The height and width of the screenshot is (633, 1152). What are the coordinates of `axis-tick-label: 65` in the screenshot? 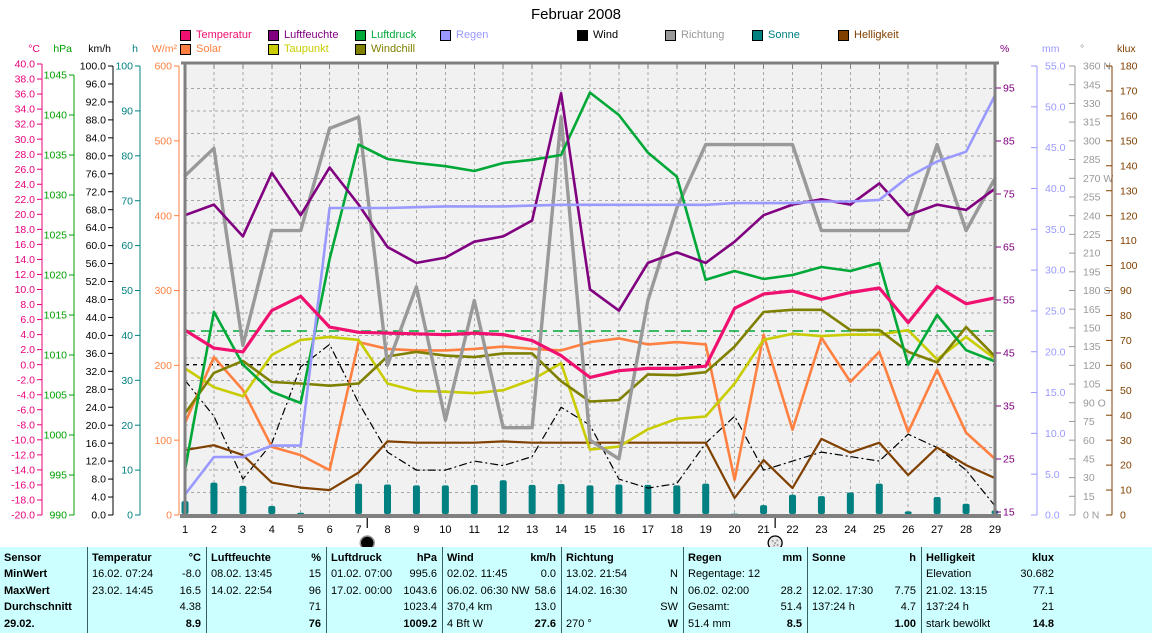 It's located at (1009, 248).